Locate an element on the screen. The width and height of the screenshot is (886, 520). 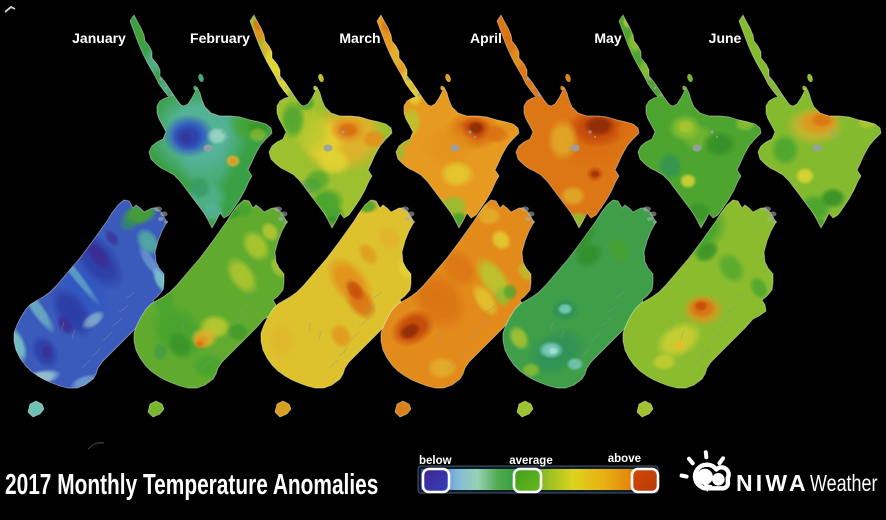
svg-text: average is located at coordinates (530, 461).